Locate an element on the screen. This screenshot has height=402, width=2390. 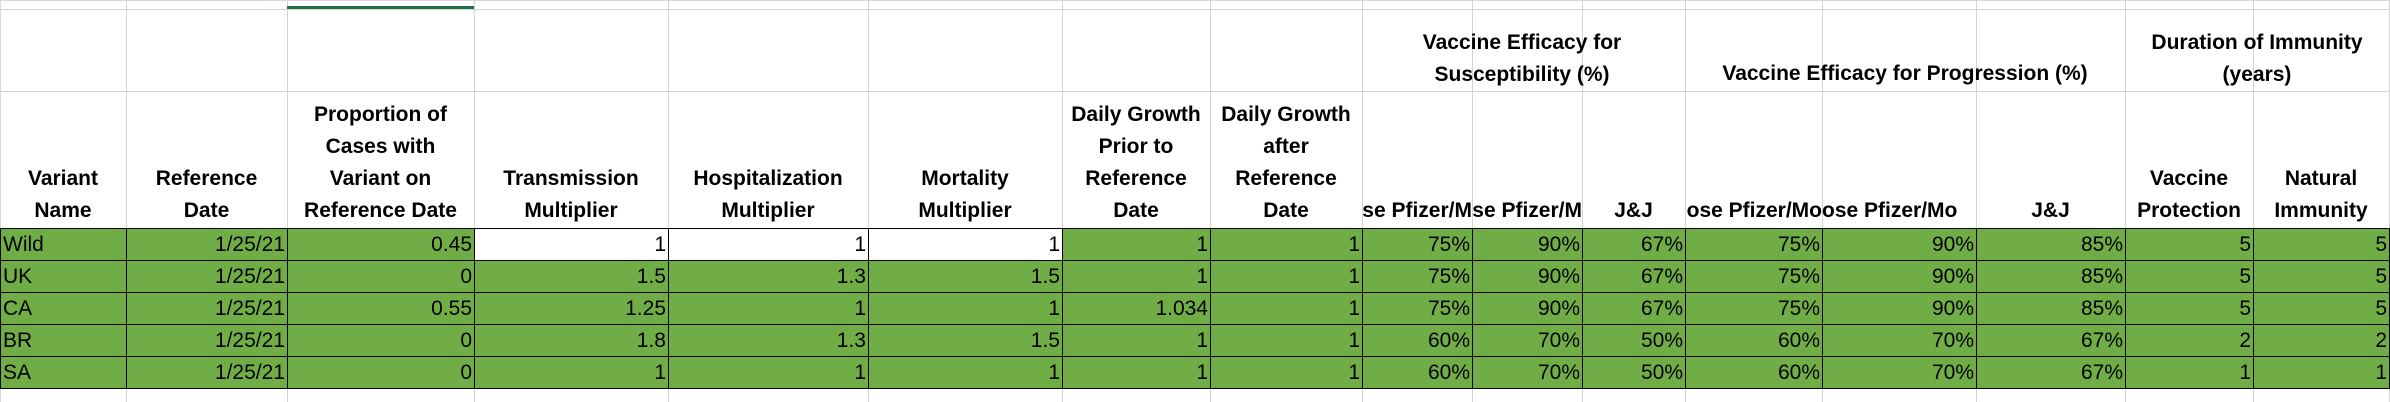
header-reference-date: Reference Date is located at coordinates (206, 194).